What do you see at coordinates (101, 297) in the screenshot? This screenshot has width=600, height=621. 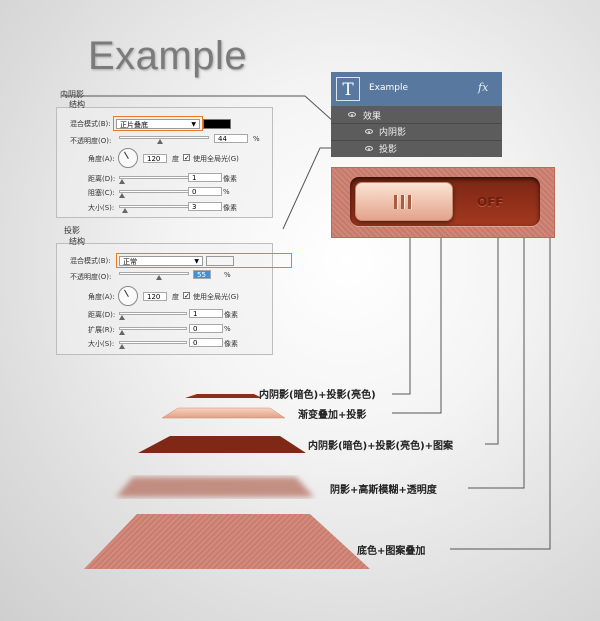 I see `drop-shadow-angle-label: 角度(A):` at bounding box center [101, 297].